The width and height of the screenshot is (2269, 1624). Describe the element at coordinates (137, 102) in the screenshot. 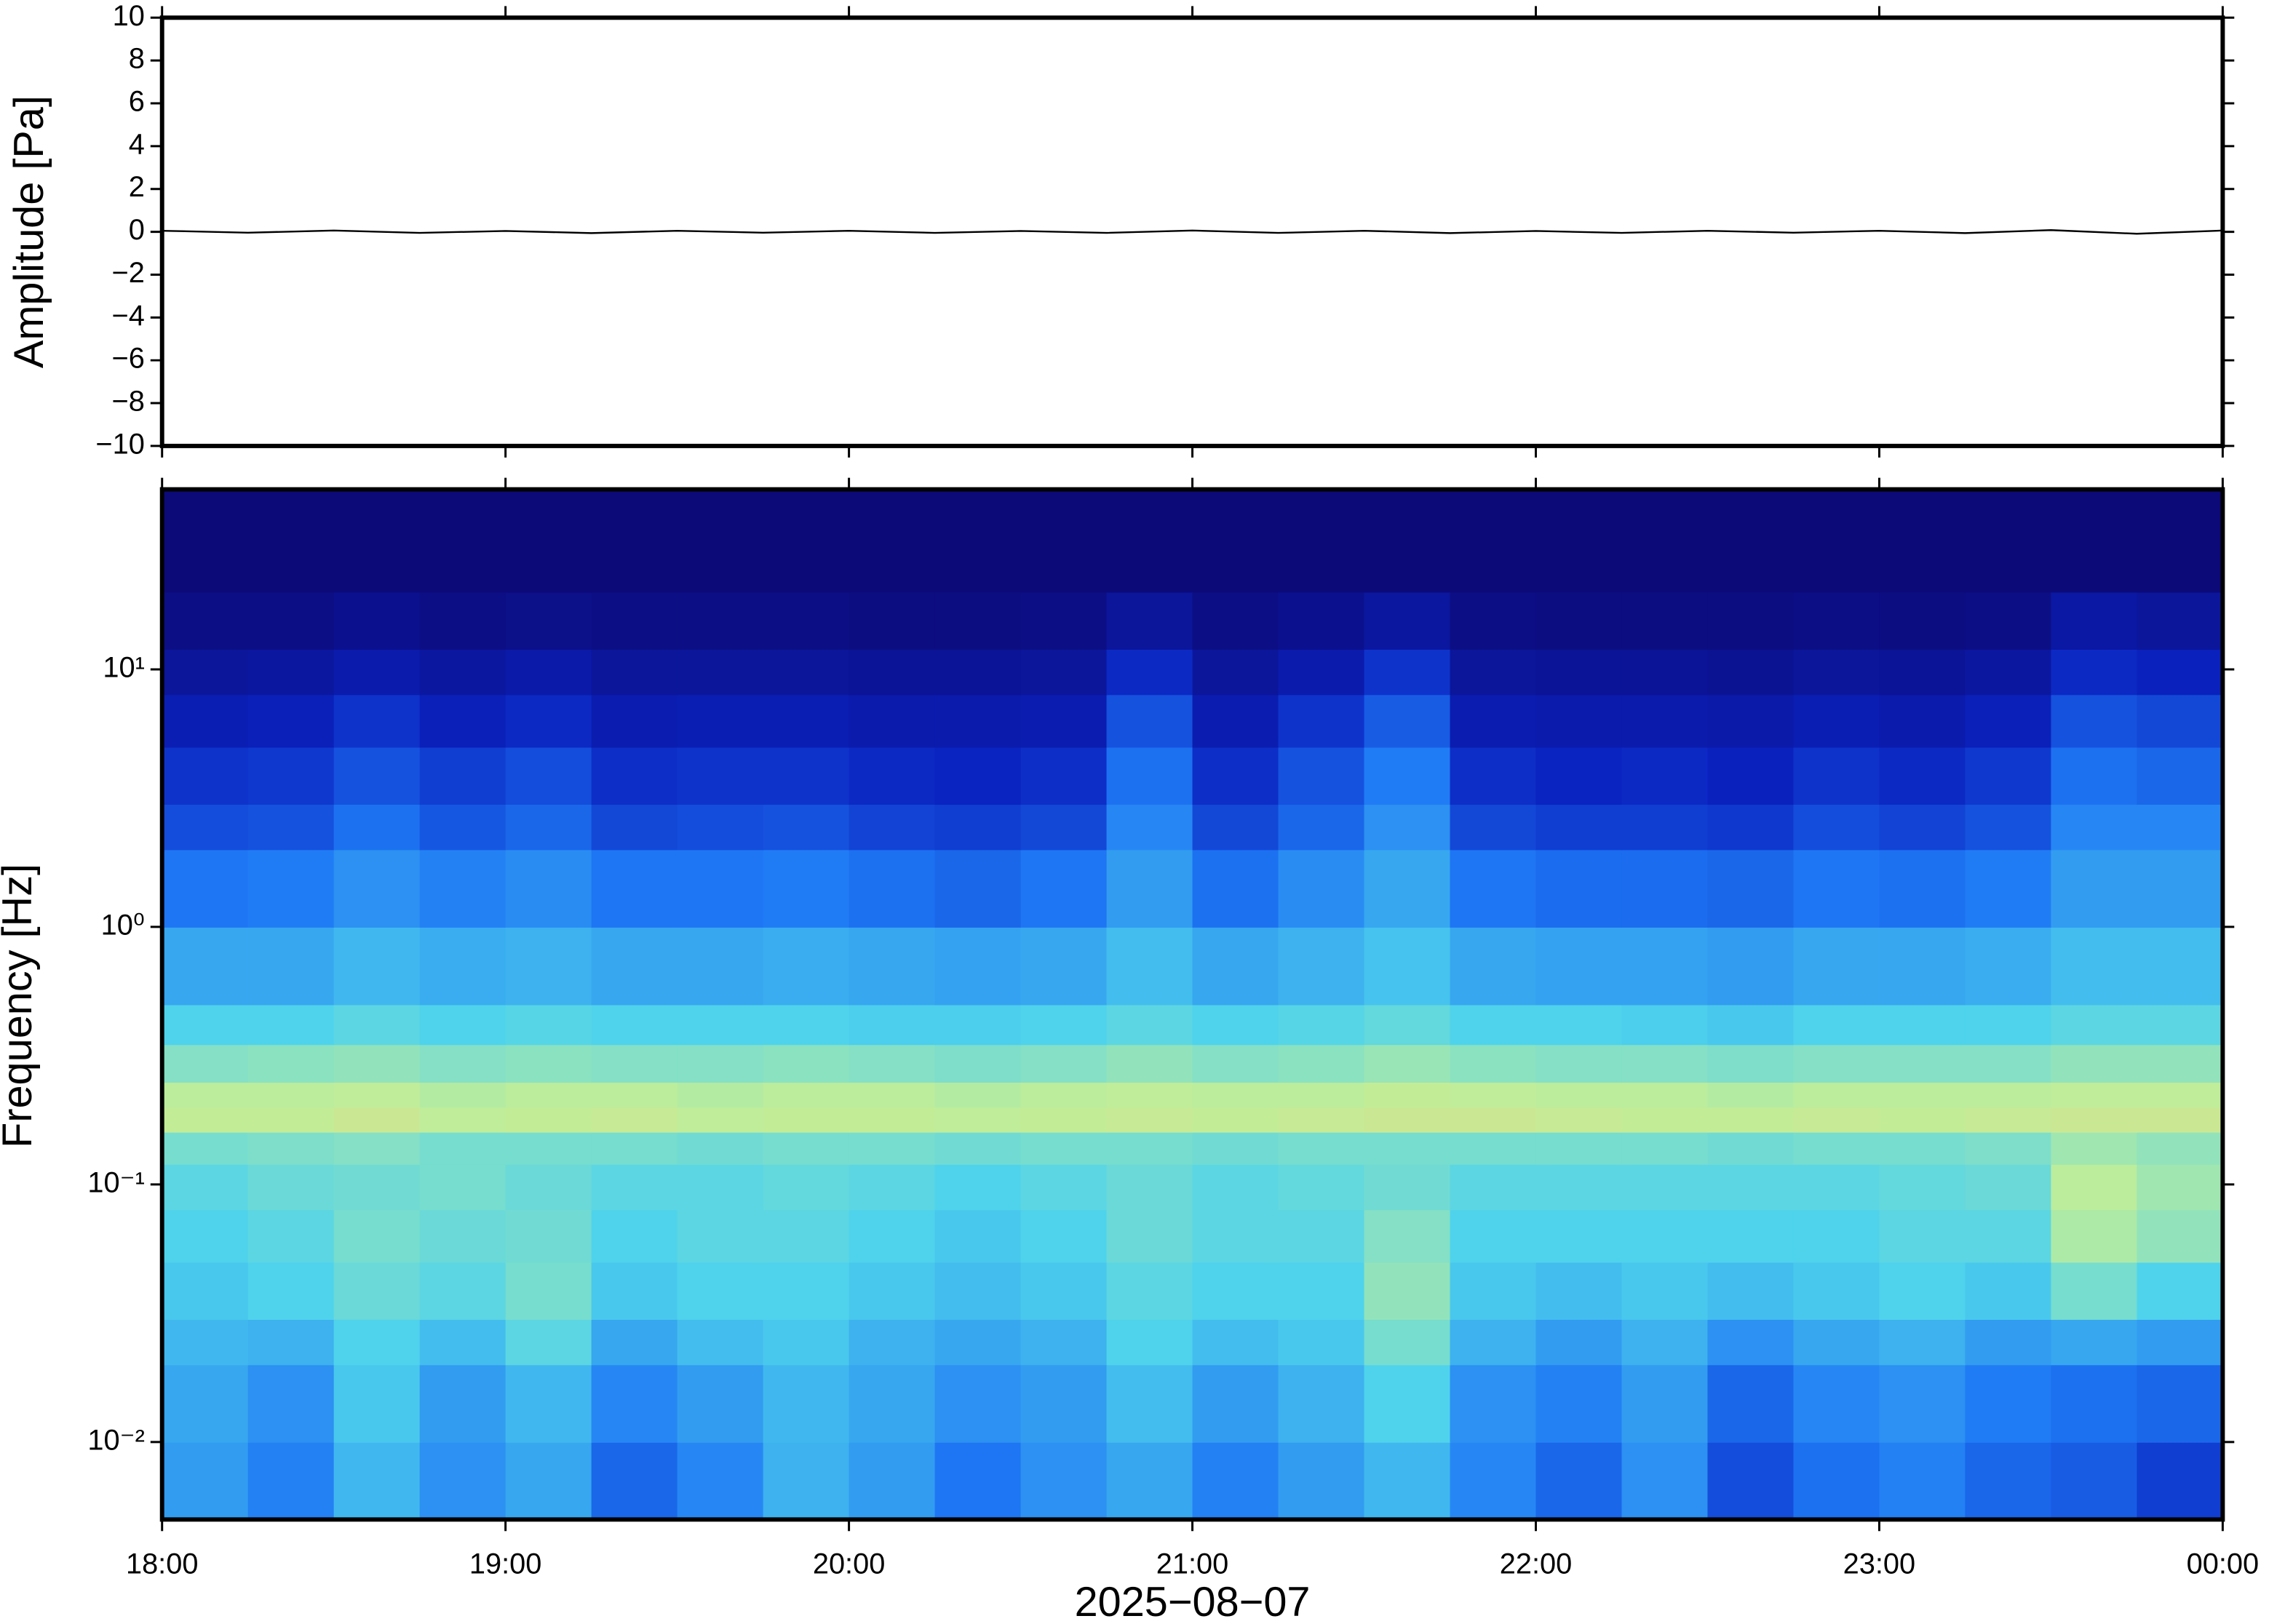

I see `y-tick-label: 6` at that location.